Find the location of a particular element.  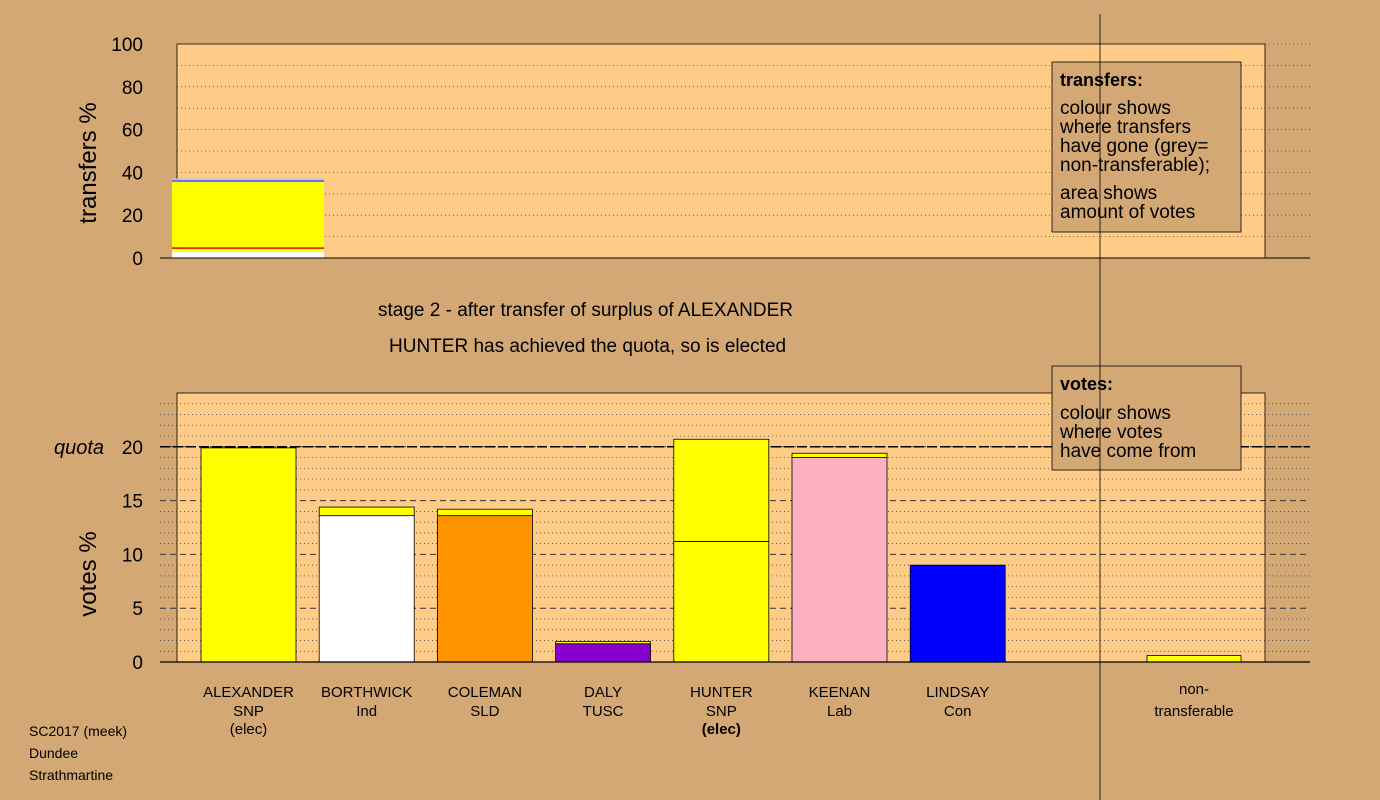

transfers-tick-label: 80 is located at coordinates (132, 88).